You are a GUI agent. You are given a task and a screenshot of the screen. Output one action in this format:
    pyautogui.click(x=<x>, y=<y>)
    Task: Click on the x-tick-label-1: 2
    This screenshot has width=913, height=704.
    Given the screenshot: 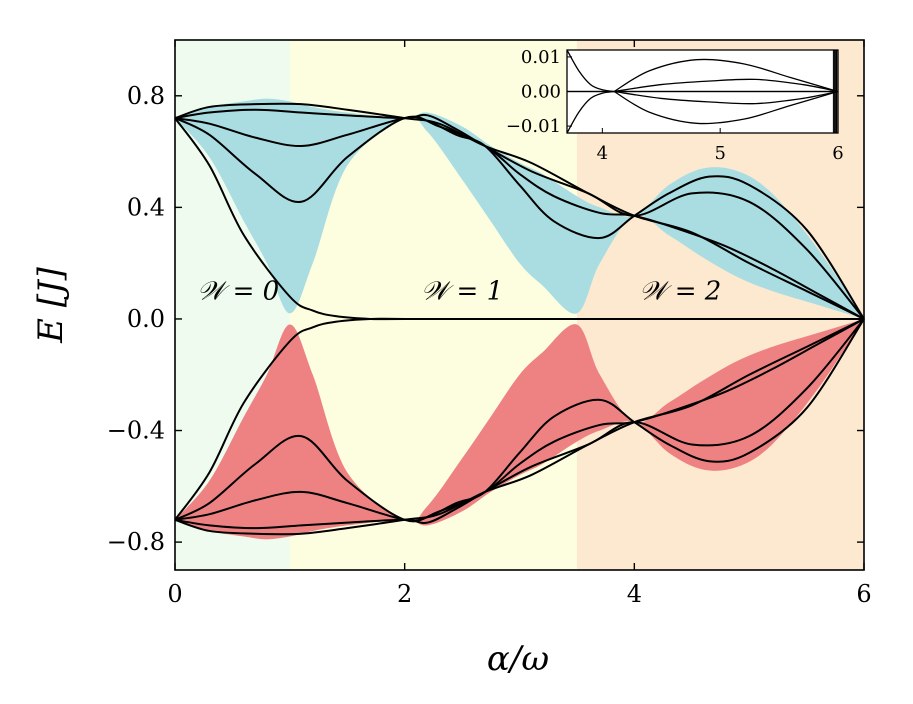 What is the action you would take?
    pyautogui.click(x=404, y=594)
    